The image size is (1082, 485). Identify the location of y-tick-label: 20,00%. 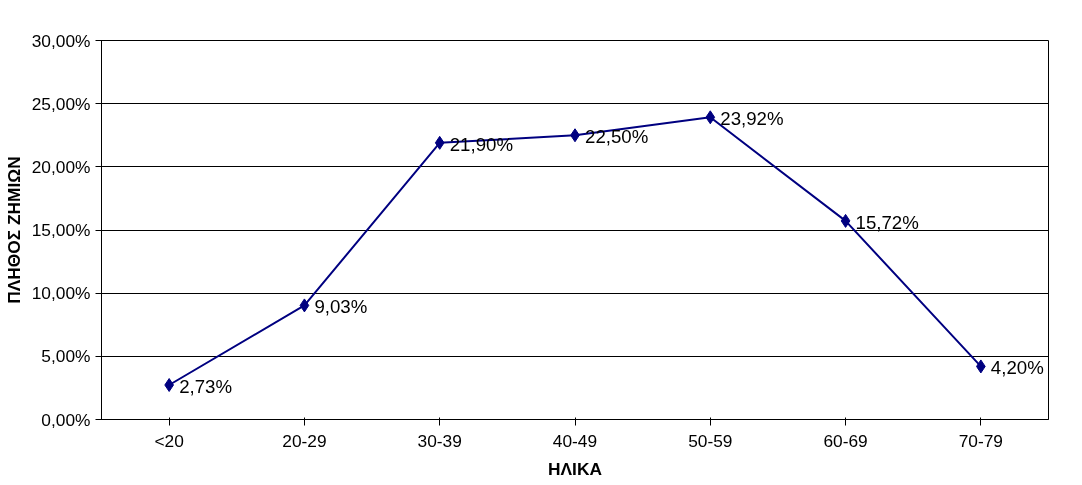
(61, 166).